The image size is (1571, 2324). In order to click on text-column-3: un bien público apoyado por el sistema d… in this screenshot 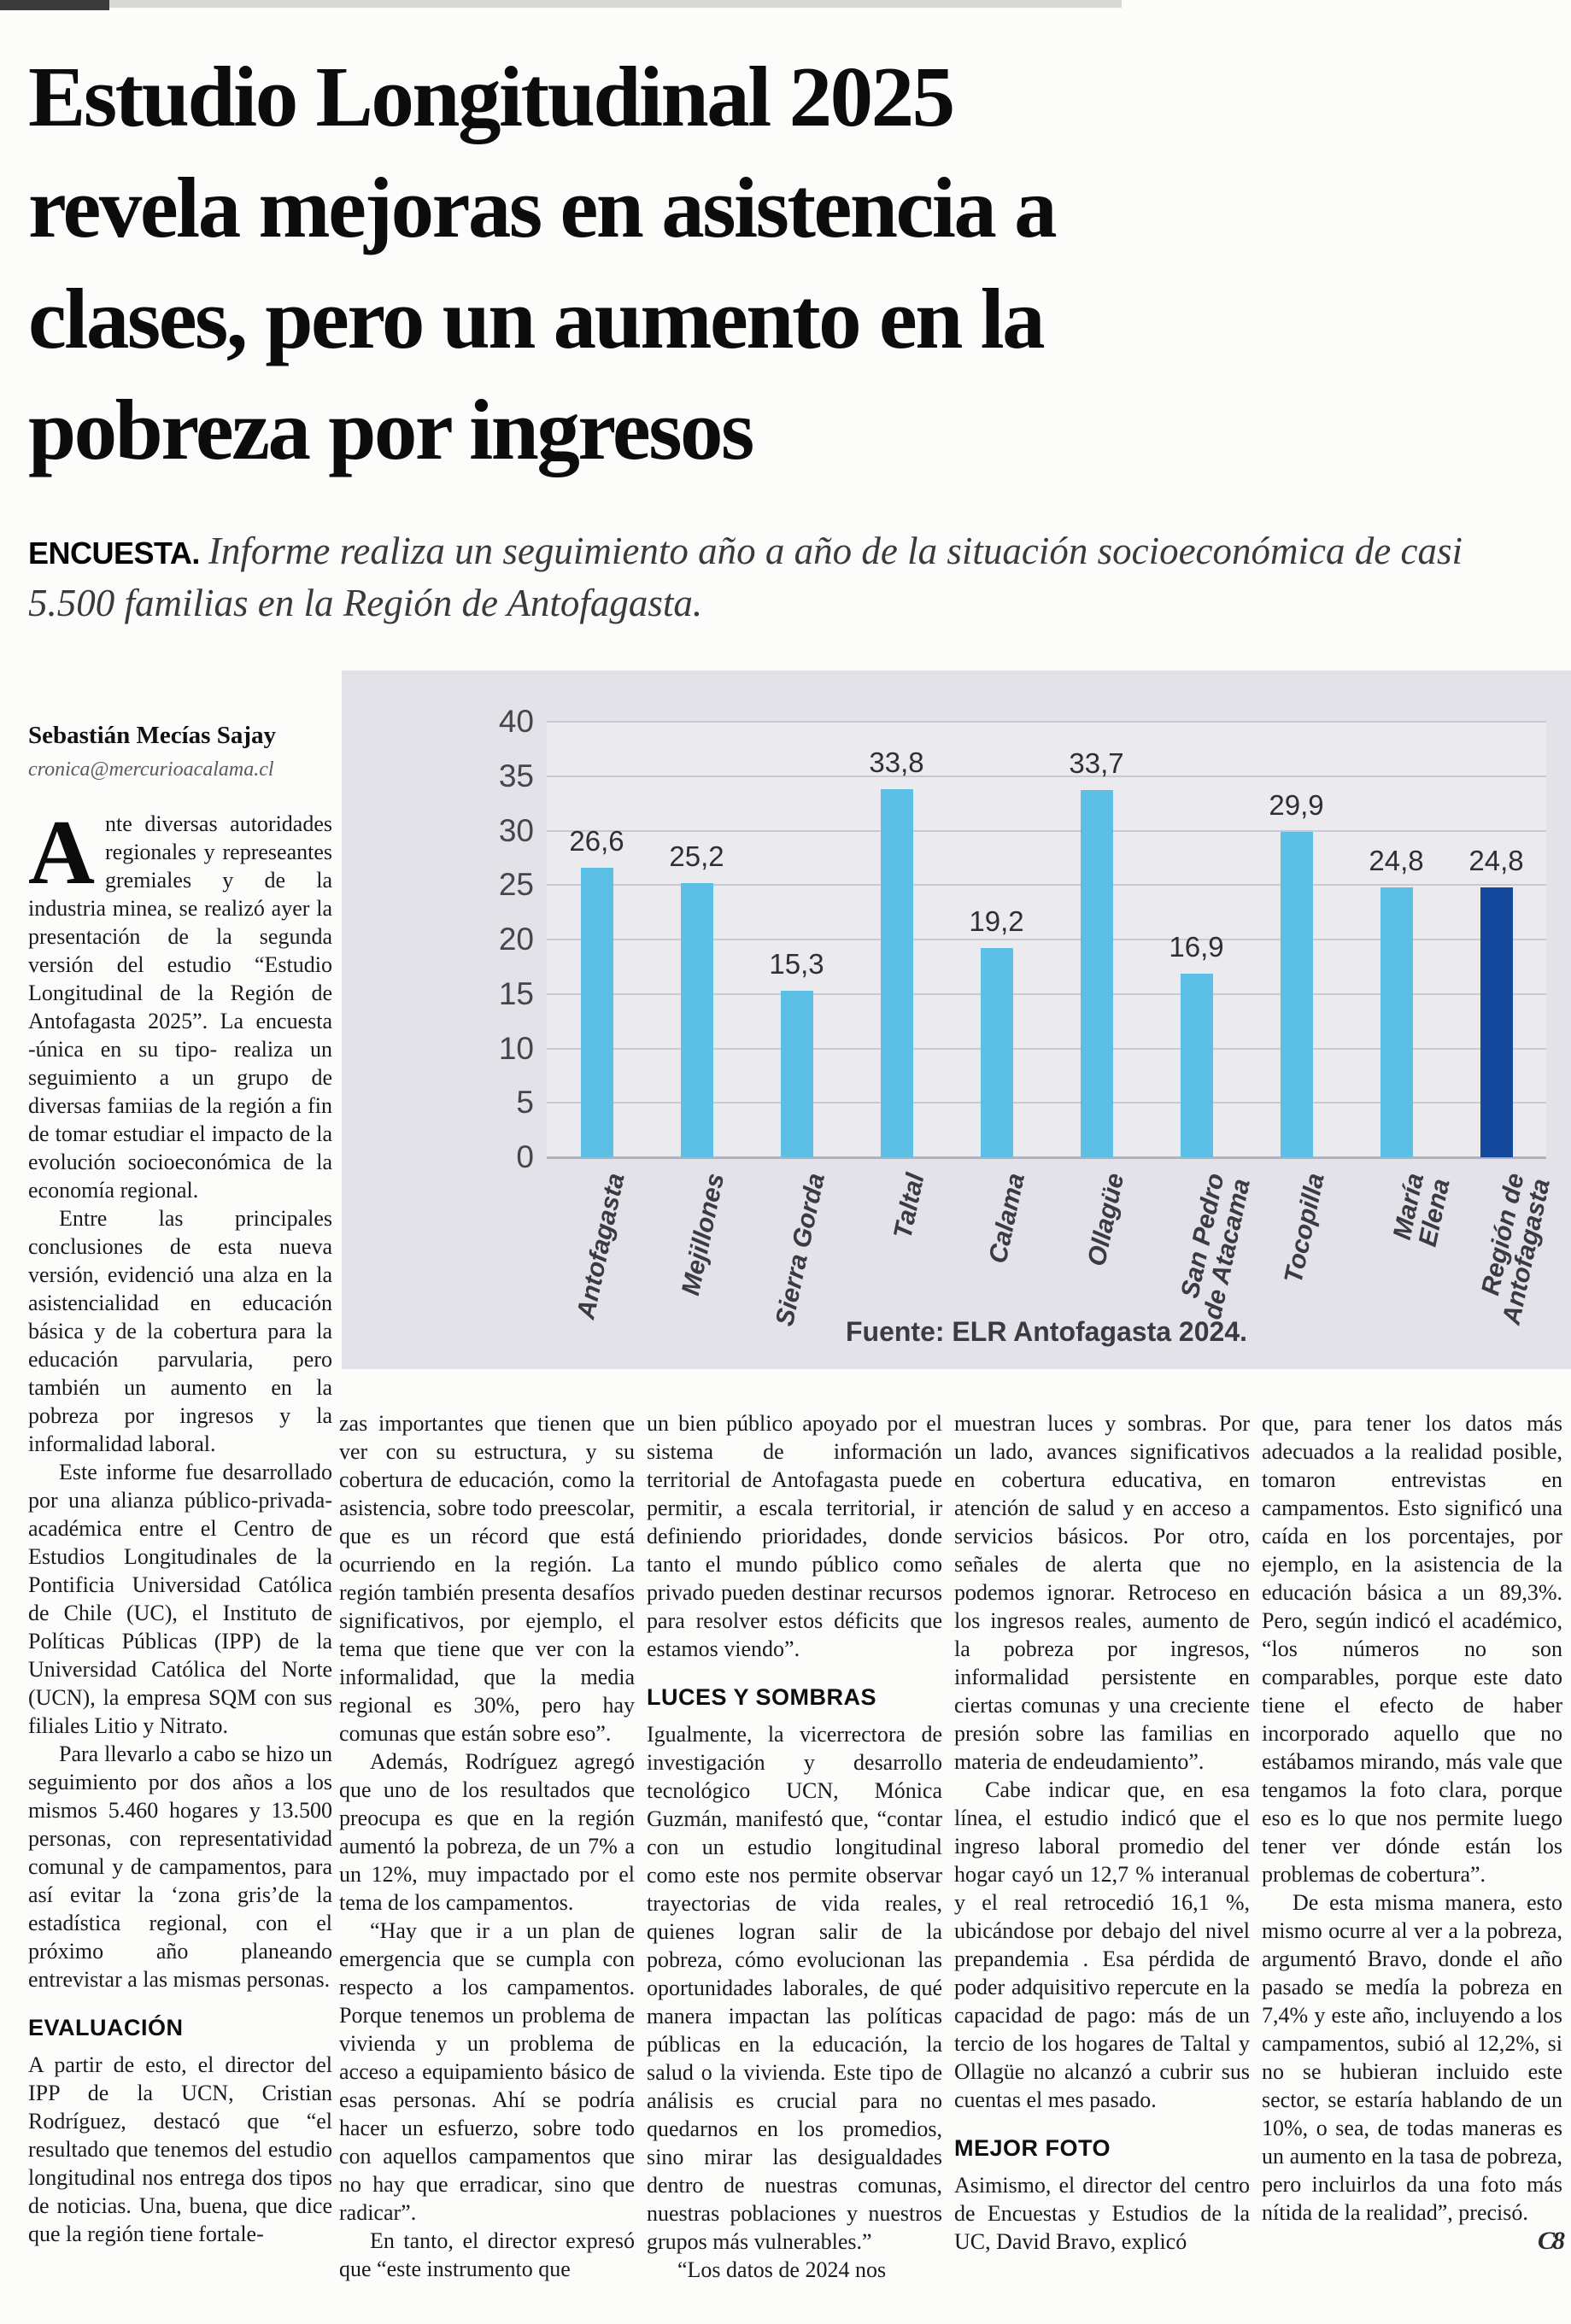, I will do `click(795, 1846)`.